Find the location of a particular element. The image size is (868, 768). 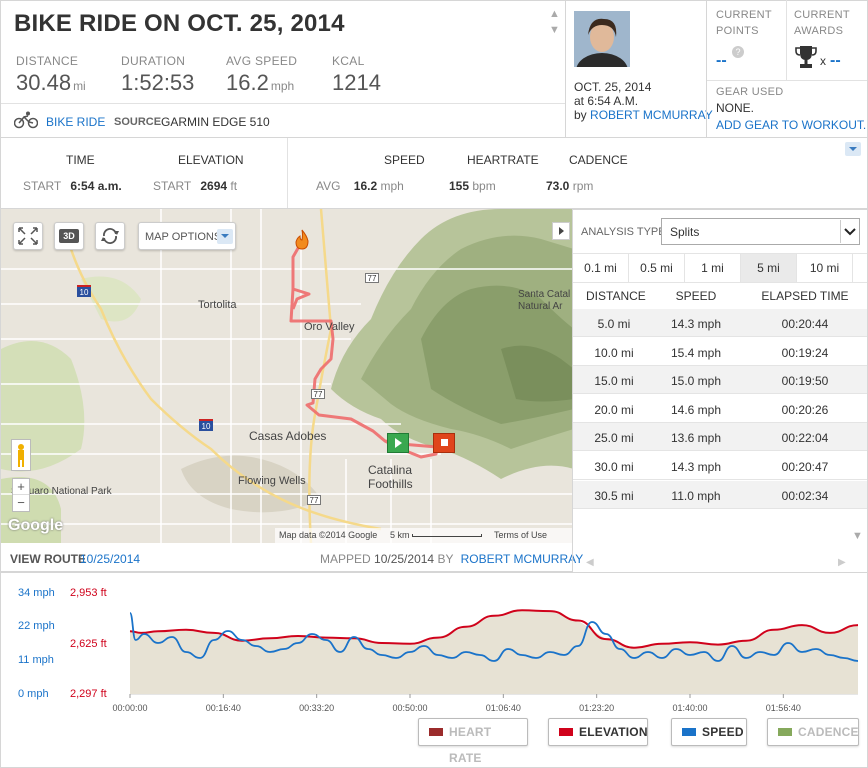

speed-line is located at coordinates (494, 637).